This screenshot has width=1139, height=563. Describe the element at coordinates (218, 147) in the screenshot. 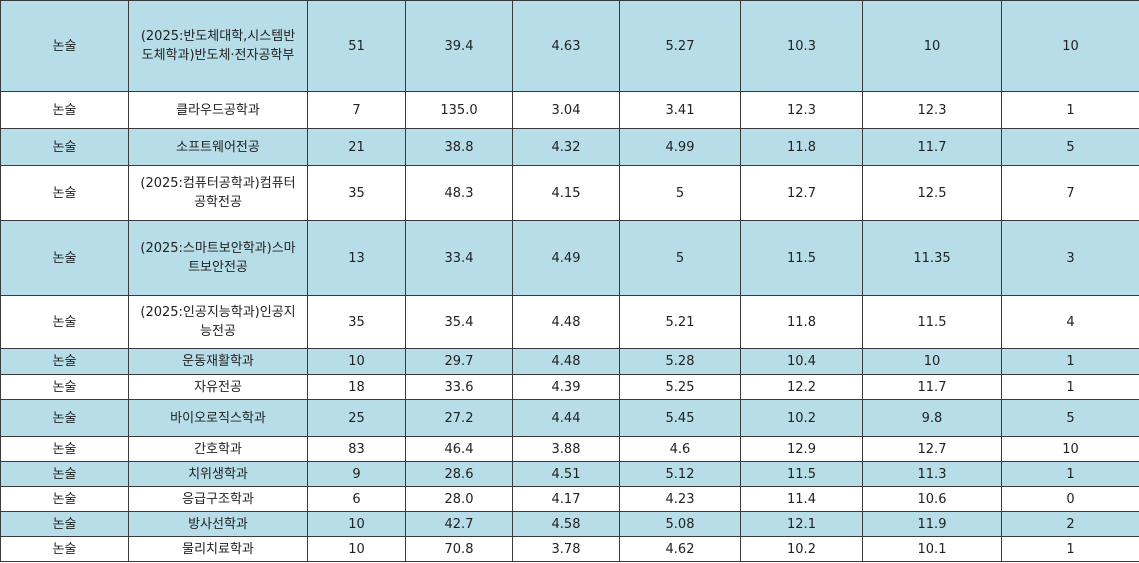

I see `table-cell: 소프트웨어전공` at that location.